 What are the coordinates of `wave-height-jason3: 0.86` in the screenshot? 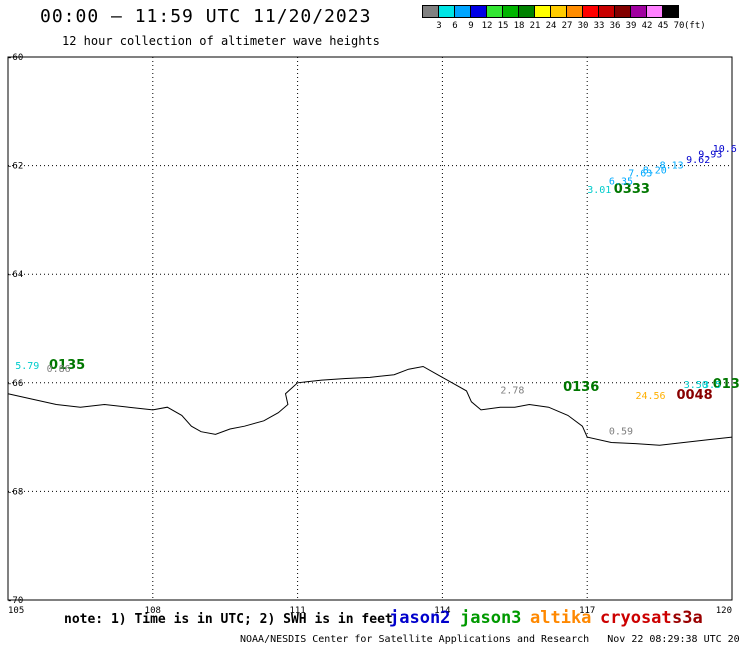 It's located at (59, 369).